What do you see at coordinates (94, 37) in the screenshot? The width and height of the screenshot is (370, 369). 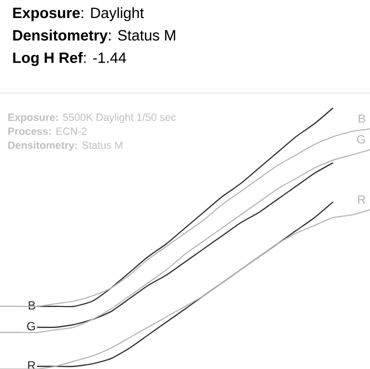 I see `text: Densitometry: Status M` at bounding box center [94, 37].